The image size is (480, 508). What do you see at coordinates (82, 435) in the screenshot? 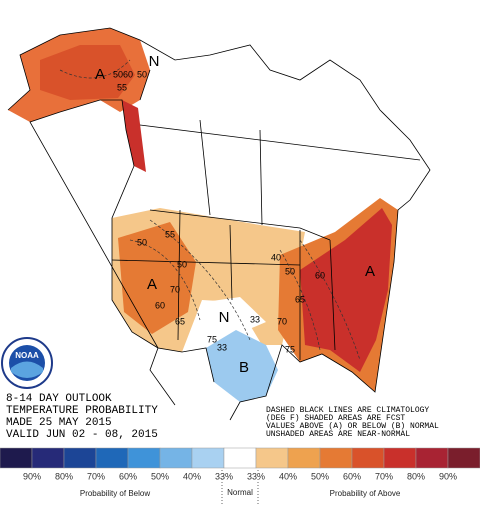
I see `header-line: VALID JUN 02 - 08, 2015` at bounding box center [82, 435].